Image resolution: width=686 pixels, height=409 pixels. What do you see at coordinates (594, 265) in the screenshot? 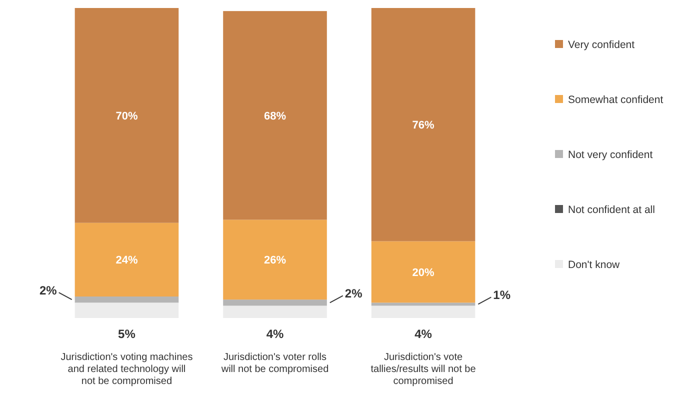
I see `legend-label: Don't know` at bounding box center [594, 265].